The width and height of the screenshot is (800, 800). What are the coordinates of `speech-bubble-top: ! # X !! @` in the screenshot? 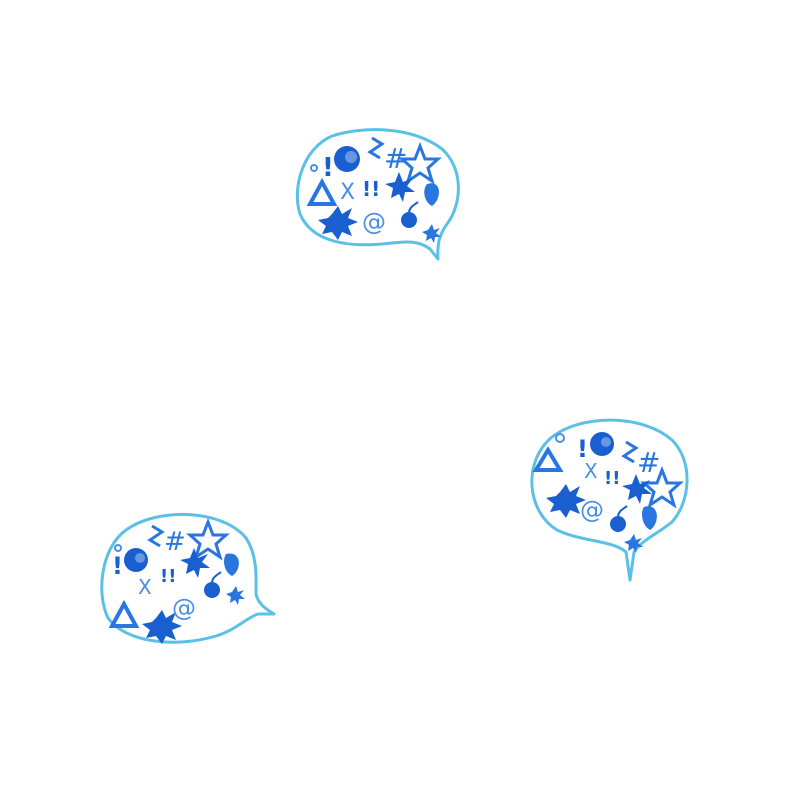 It's located at (377, 196).